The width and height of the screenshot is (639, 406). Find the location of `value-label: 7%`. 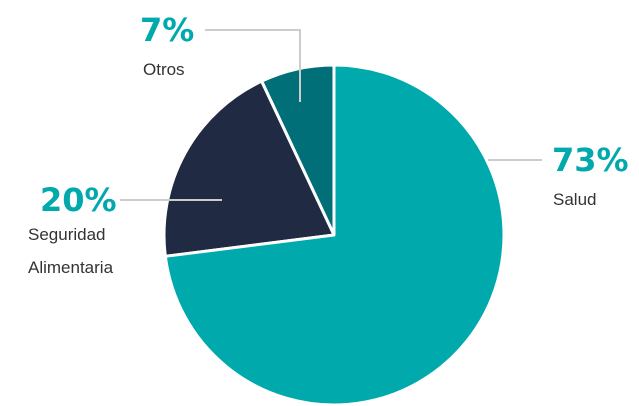

value-label: 7% is located at coordinates (167, 30).